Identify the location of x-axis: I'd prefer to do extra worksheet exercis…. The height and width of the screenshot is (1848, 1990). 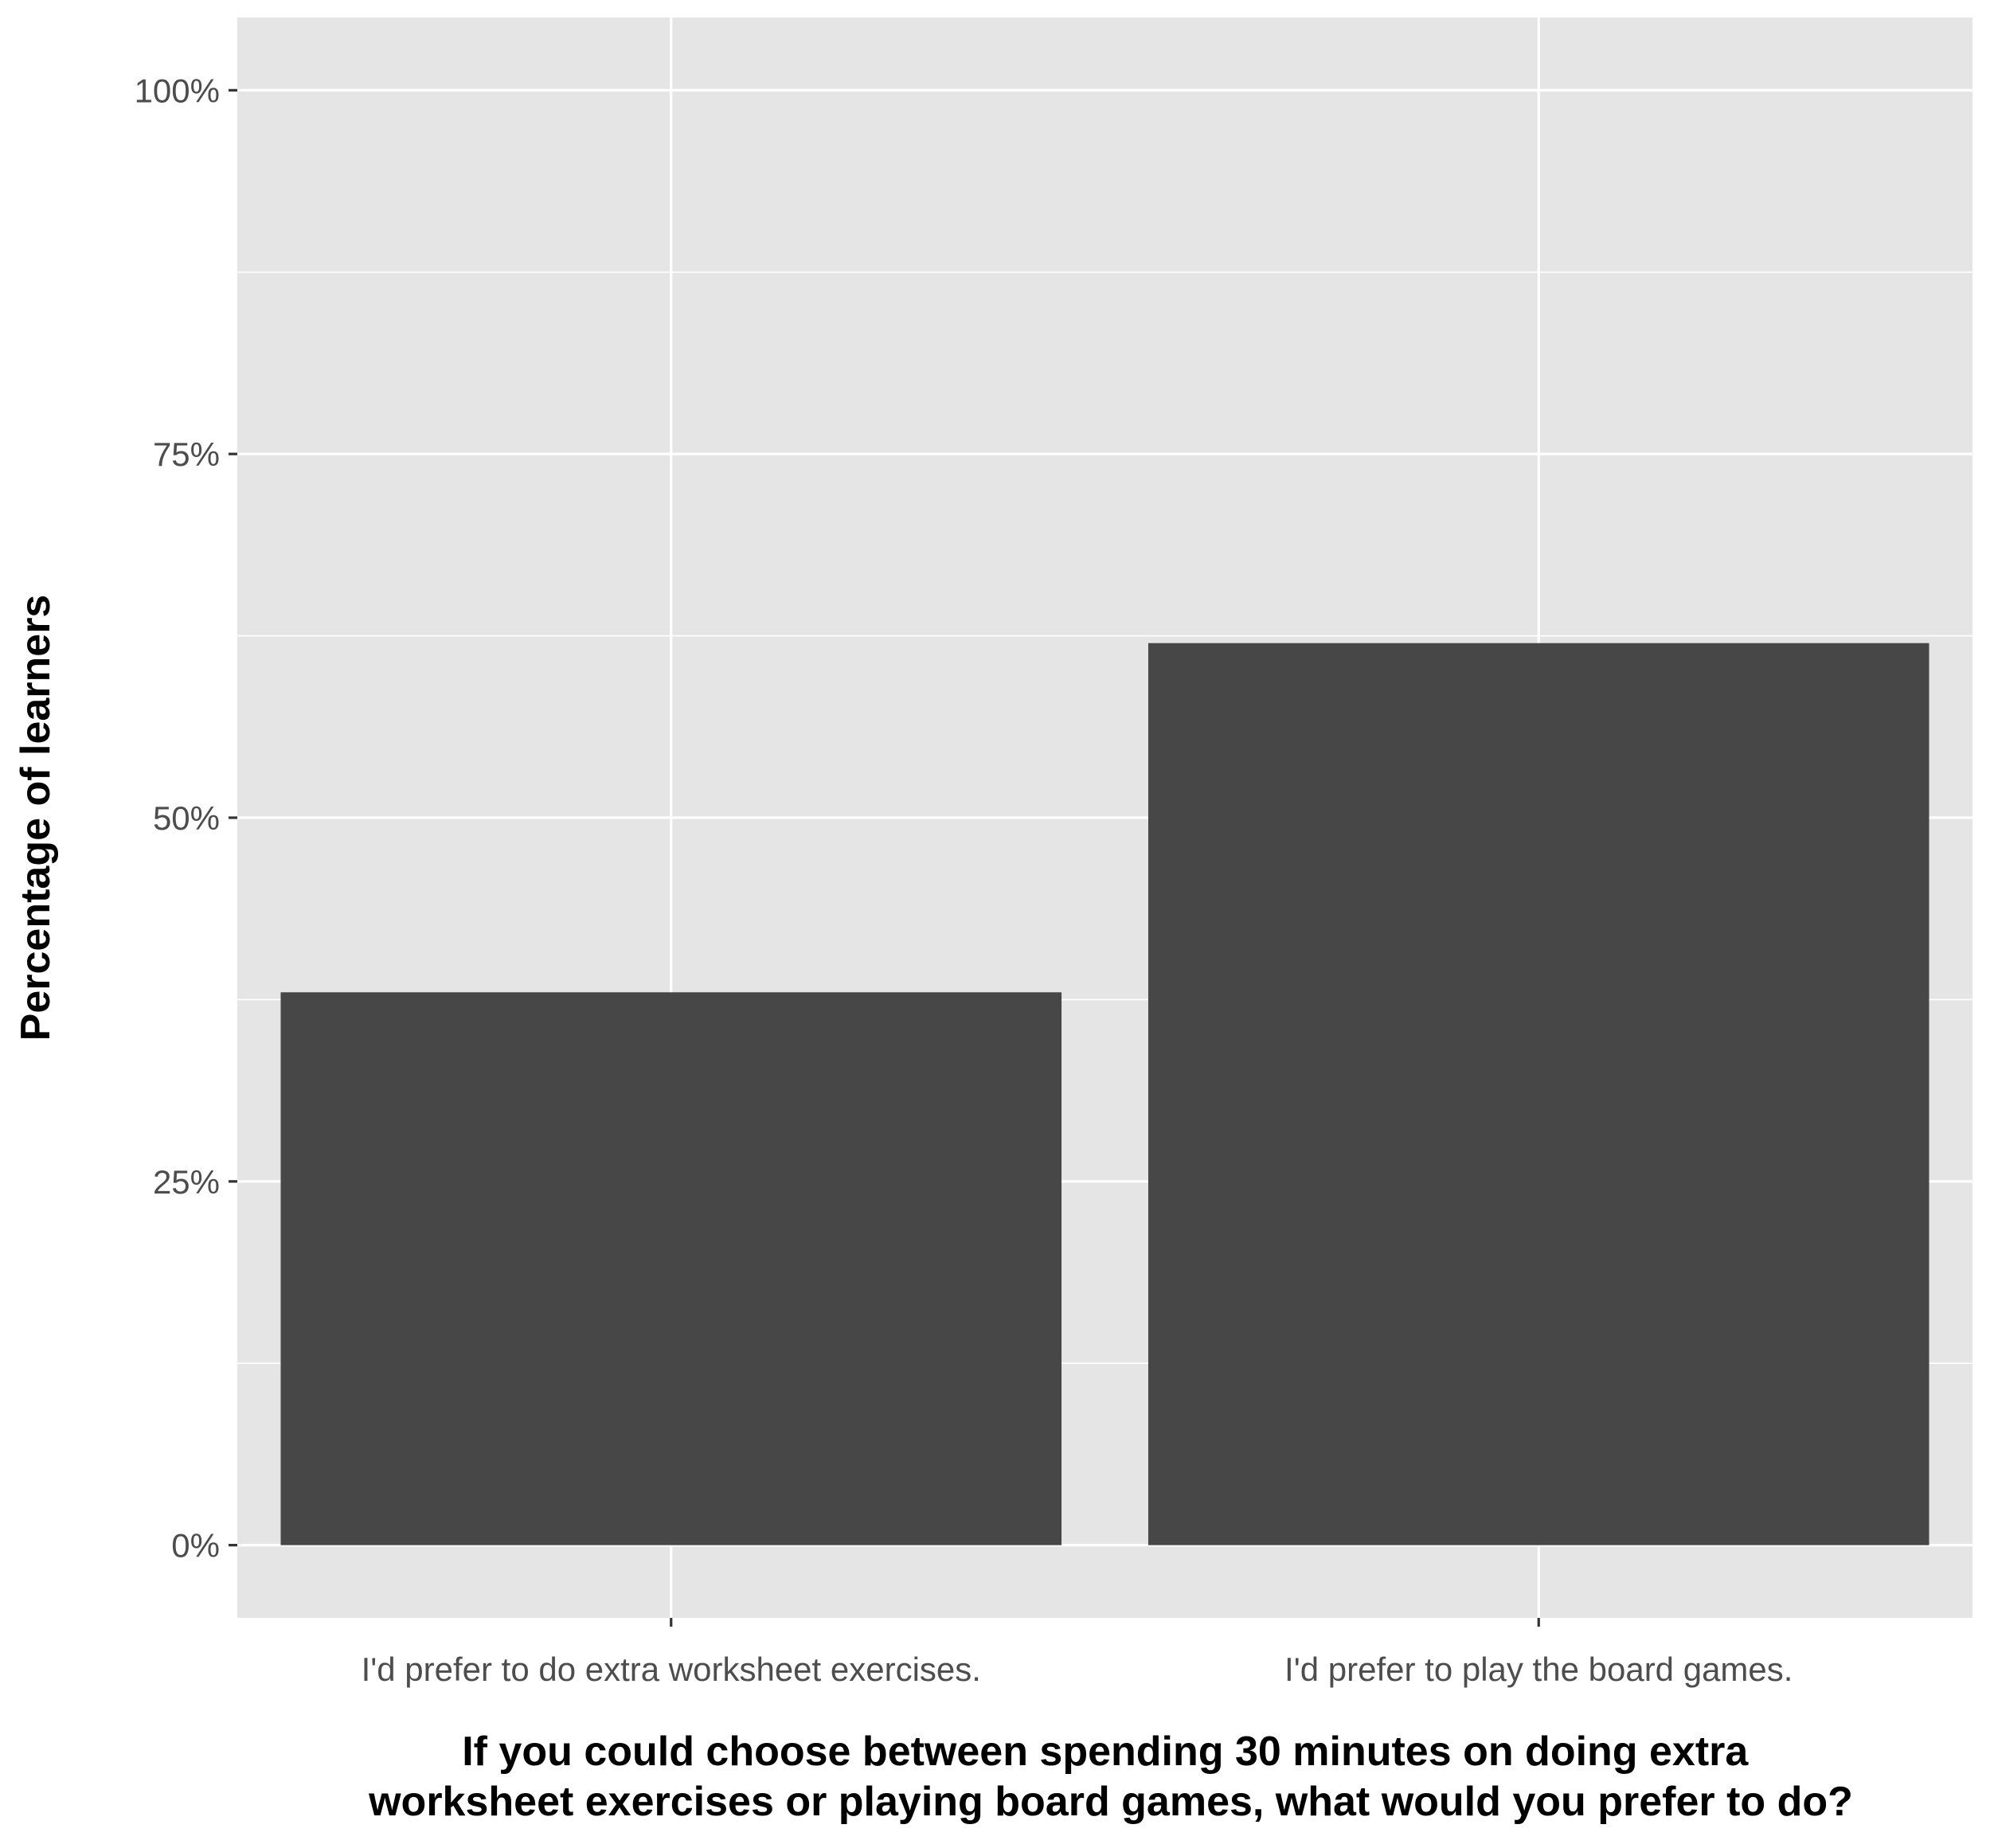
(1077, 1653).